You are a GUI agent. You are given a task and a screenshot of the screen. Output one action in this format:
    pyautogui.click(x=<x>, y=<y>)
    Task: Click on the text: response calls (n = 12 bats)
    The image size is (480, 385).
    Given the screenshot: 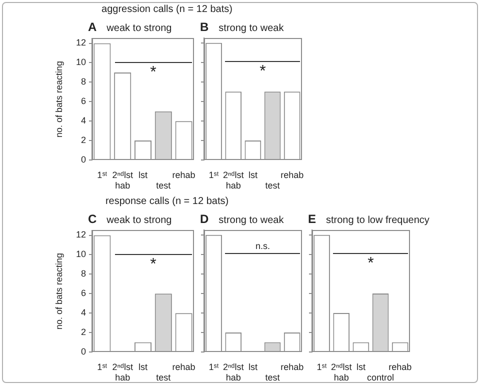 What is the action you would take?
    pyautogui.click(x=167, y=201)
    